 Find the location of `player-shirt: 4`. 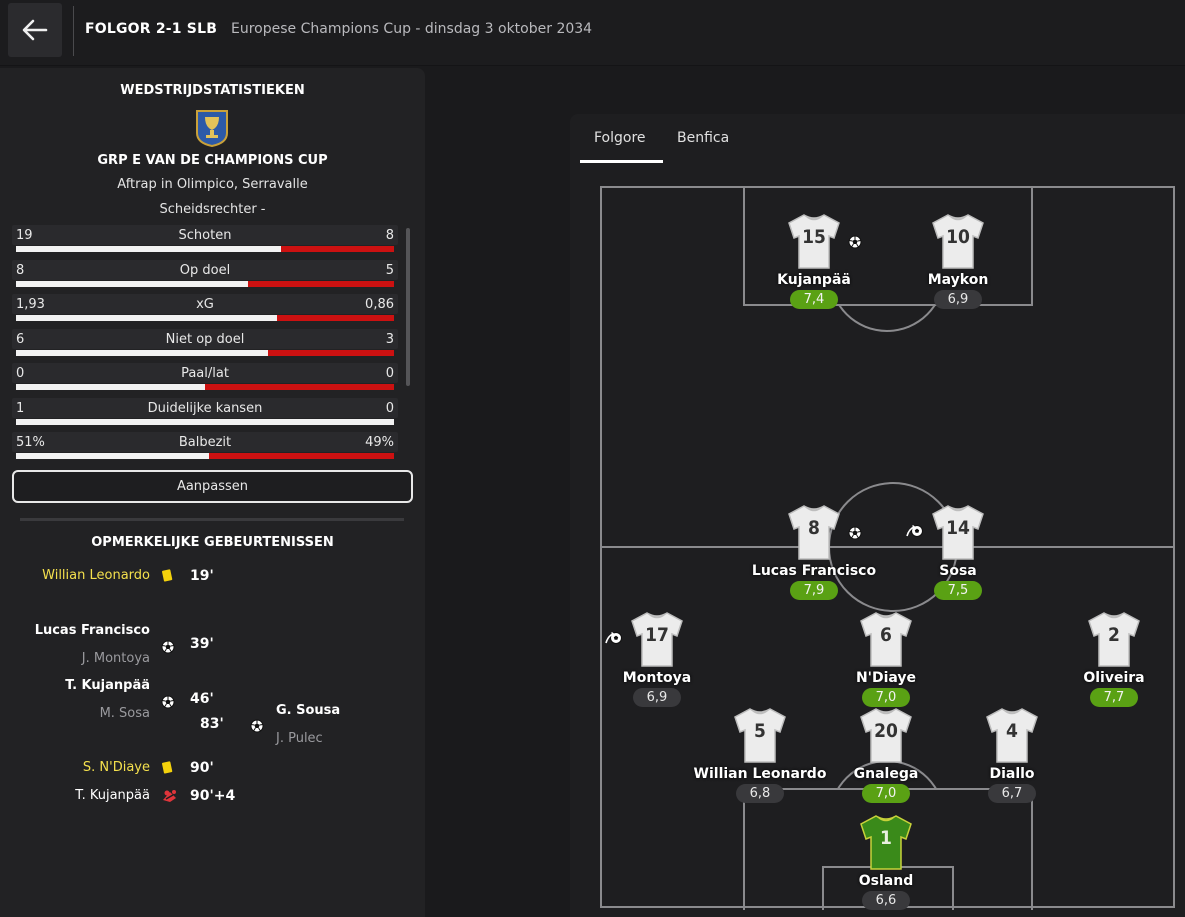

player-shirt: 4 is located at coordinates (1012, 735).